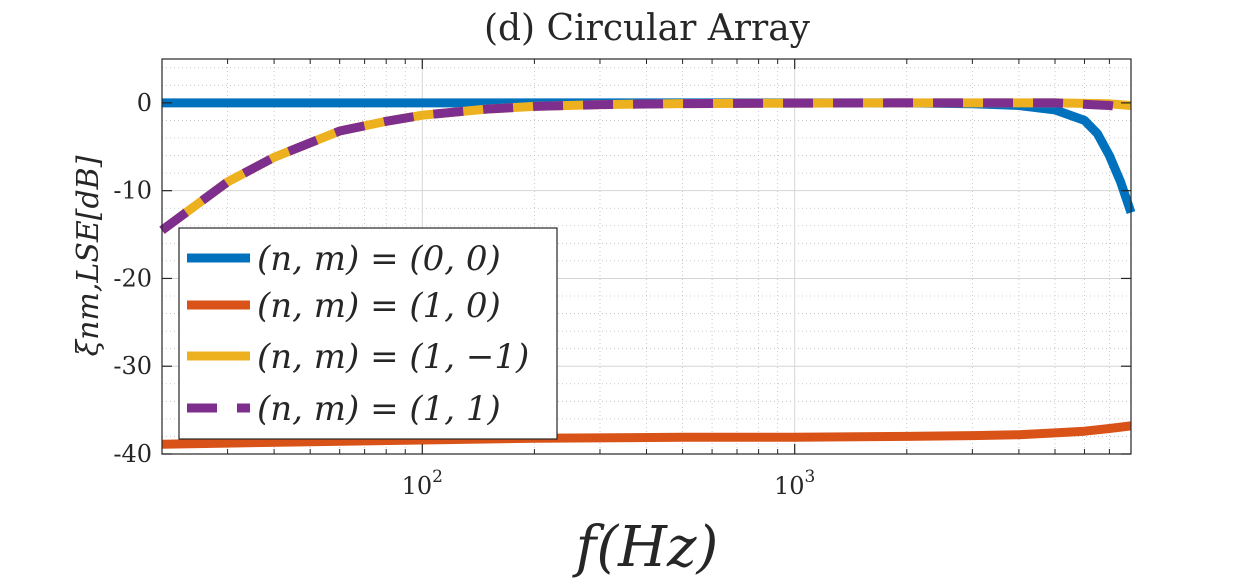 The image size is (1250, 588). I want to click on y-tick-label: -40, so click(132, 454).